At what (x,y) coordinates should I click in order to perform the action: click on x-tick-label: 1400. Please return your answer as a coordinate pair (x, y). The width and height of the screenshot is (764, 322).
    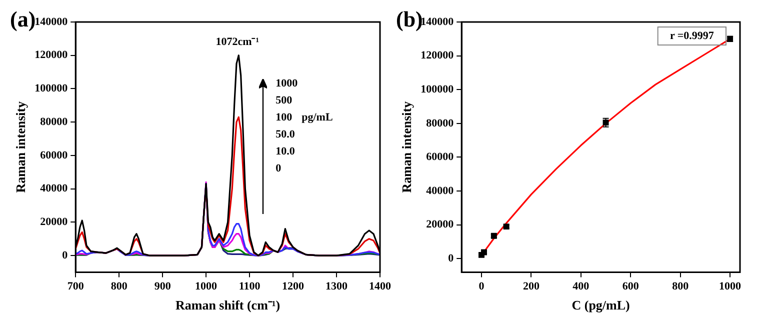
    Looking at the image, I should click on (380, 286).